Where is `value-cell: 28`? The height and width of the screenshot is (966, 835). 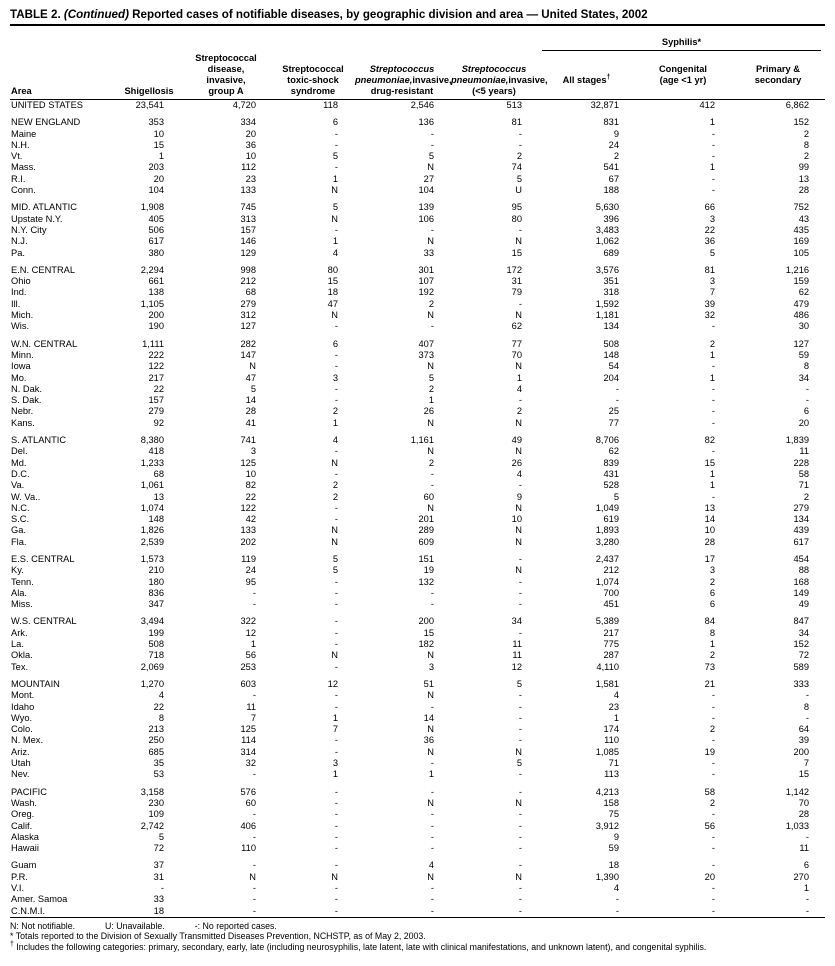
value-cell: 28 is located at coordinates (250, 411).